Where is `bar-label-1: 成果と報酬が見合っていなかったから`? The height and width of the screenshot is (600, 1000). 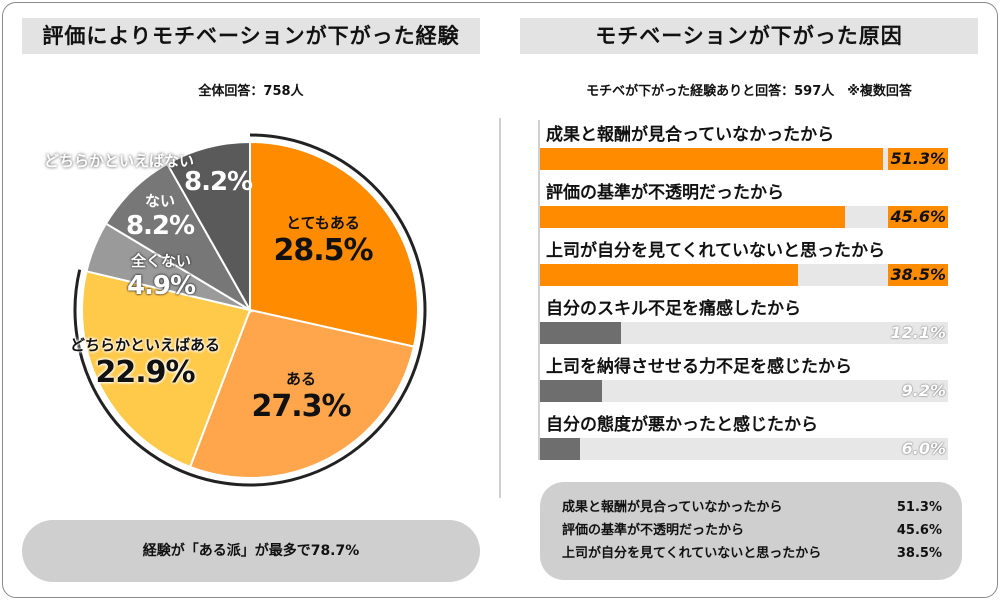 bar-label-1: 成果と報酬が見合っていなかったから is located at coordinates (690, 132).